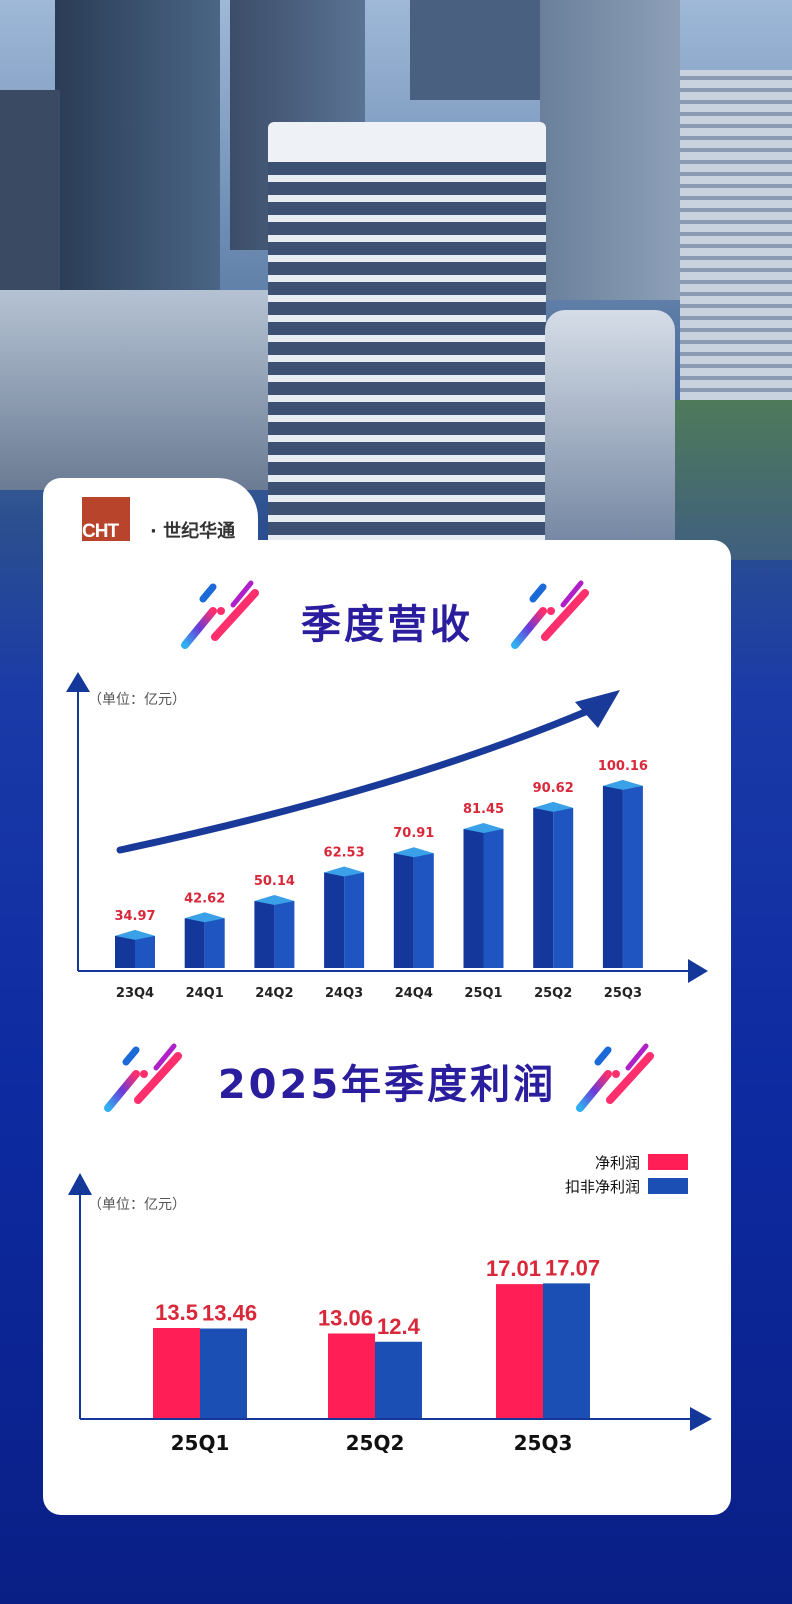 The width and height of the screenshot is (792, 1604). I want to click on revenue-bar-23Q4, so click(135, 948).